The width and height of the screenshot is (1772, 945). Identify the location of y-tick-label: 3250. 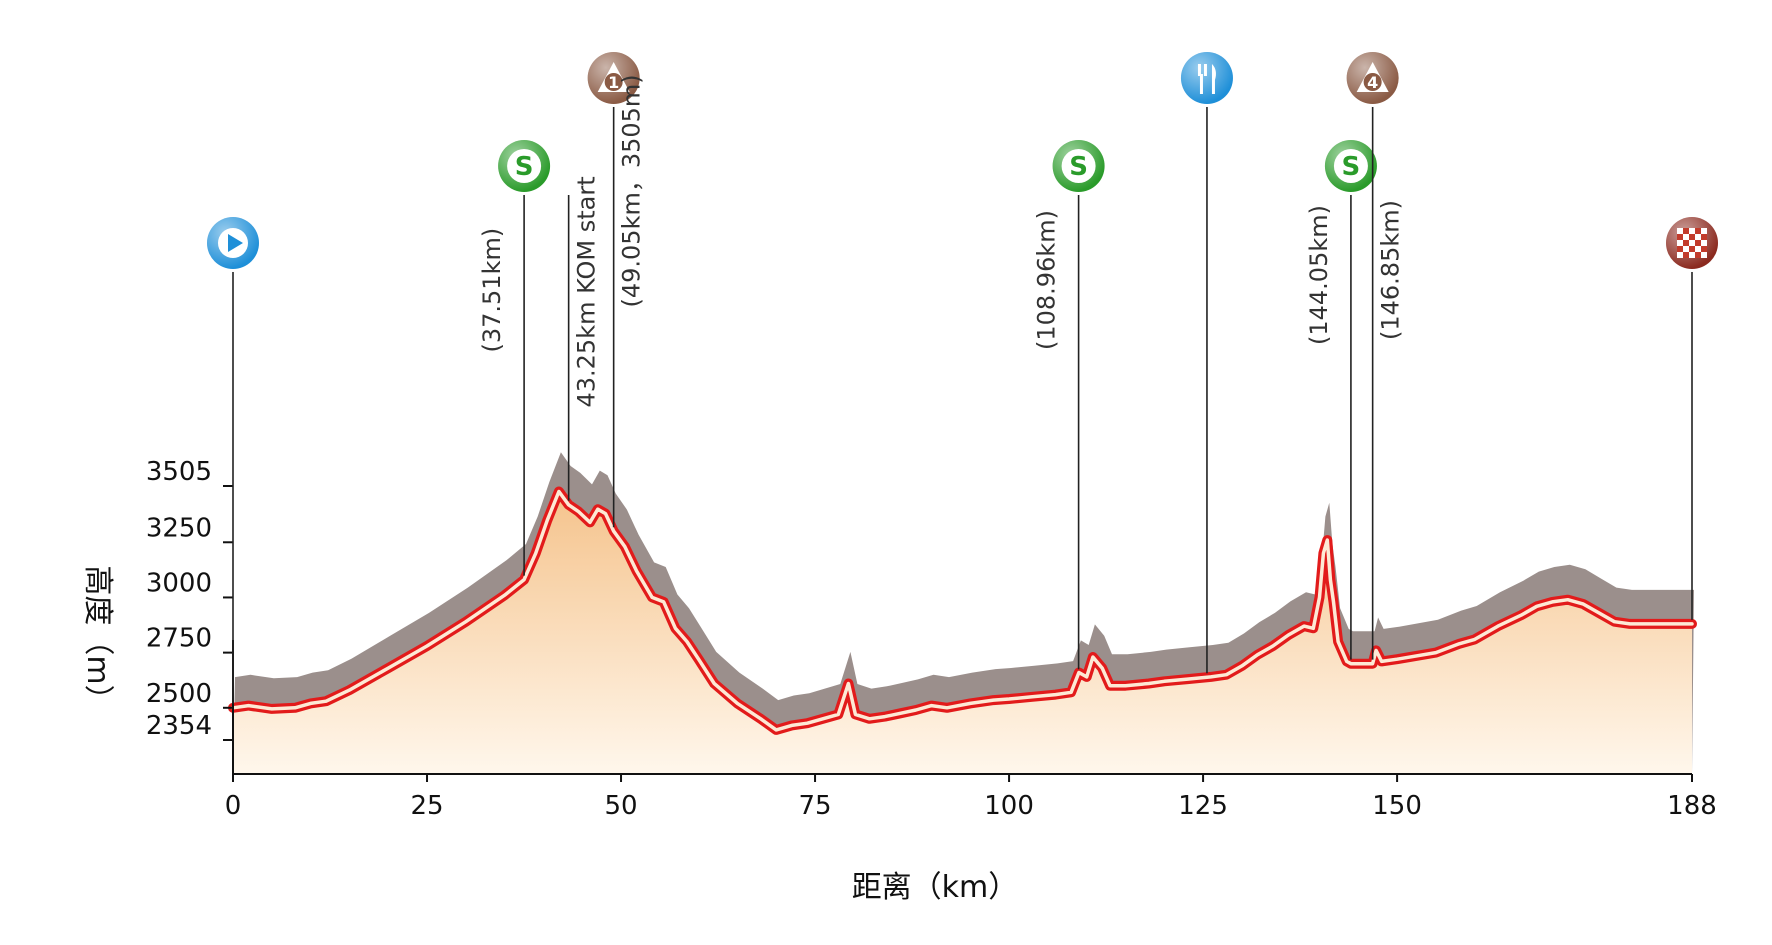
(179, 528).